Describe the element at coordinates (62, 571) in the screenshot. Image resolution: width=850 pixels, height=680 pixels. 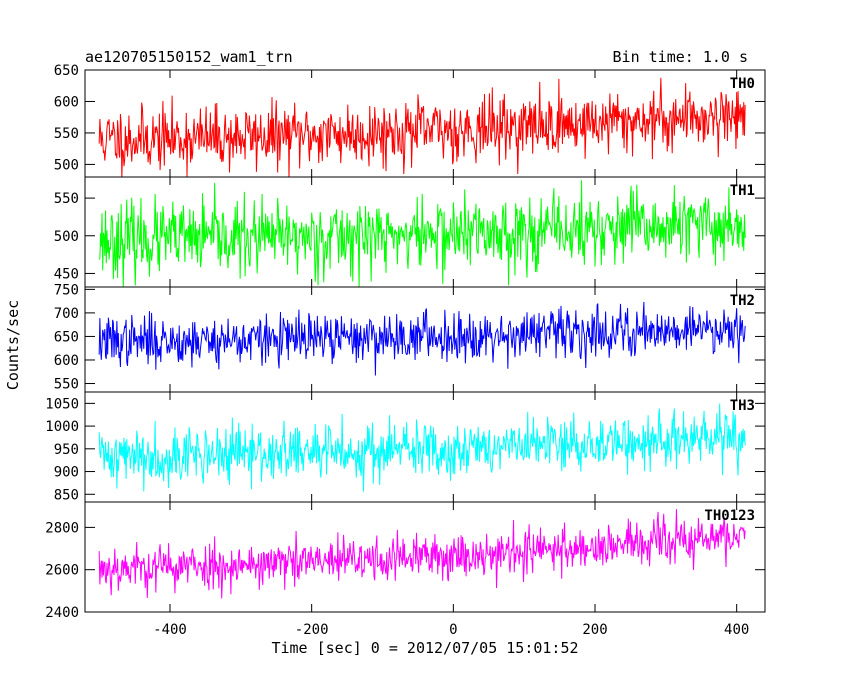
I see `y-tick-label: 2600` at that location.